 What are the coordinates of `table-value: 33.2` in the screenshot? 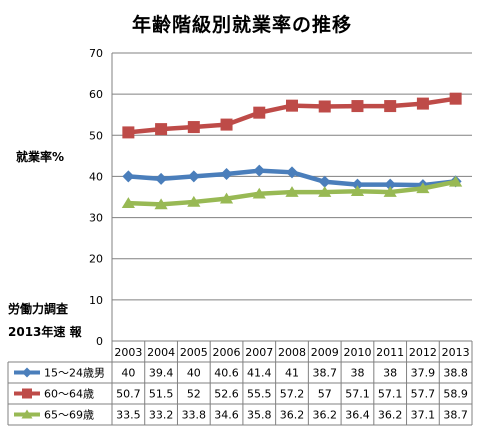 It's located at (161, 415).